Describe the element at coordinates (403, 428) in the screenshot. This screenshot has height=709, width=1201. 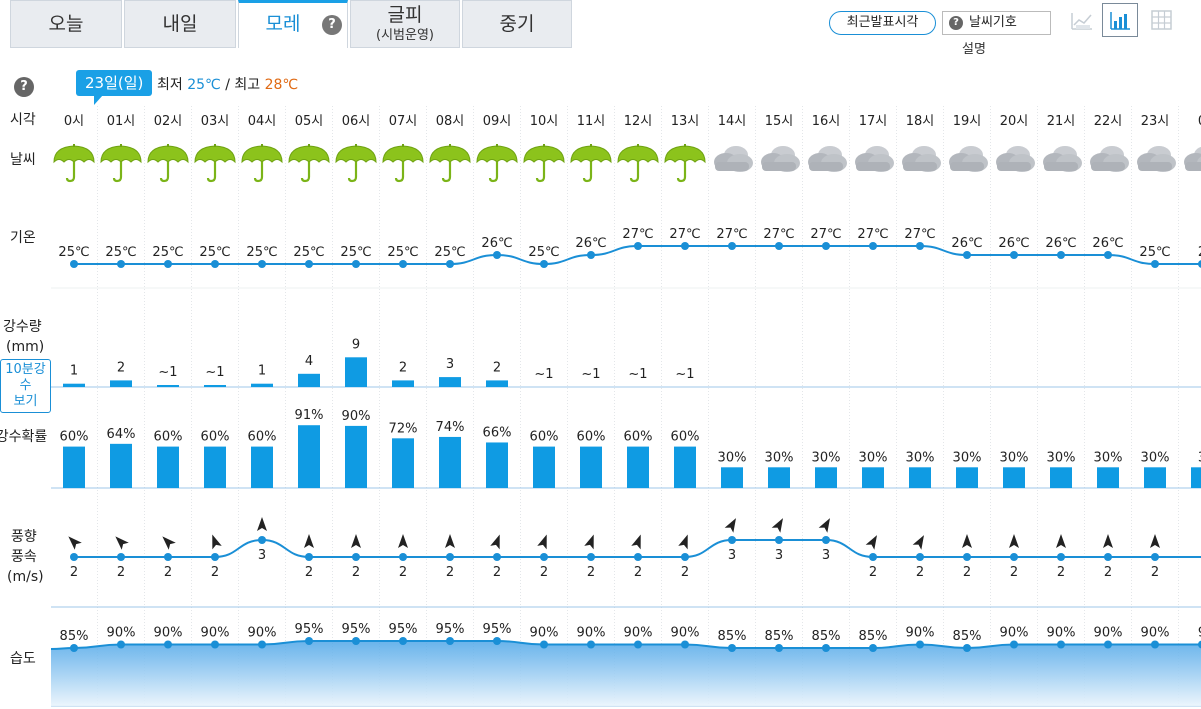
I see `probability-label: 72%` at that location.